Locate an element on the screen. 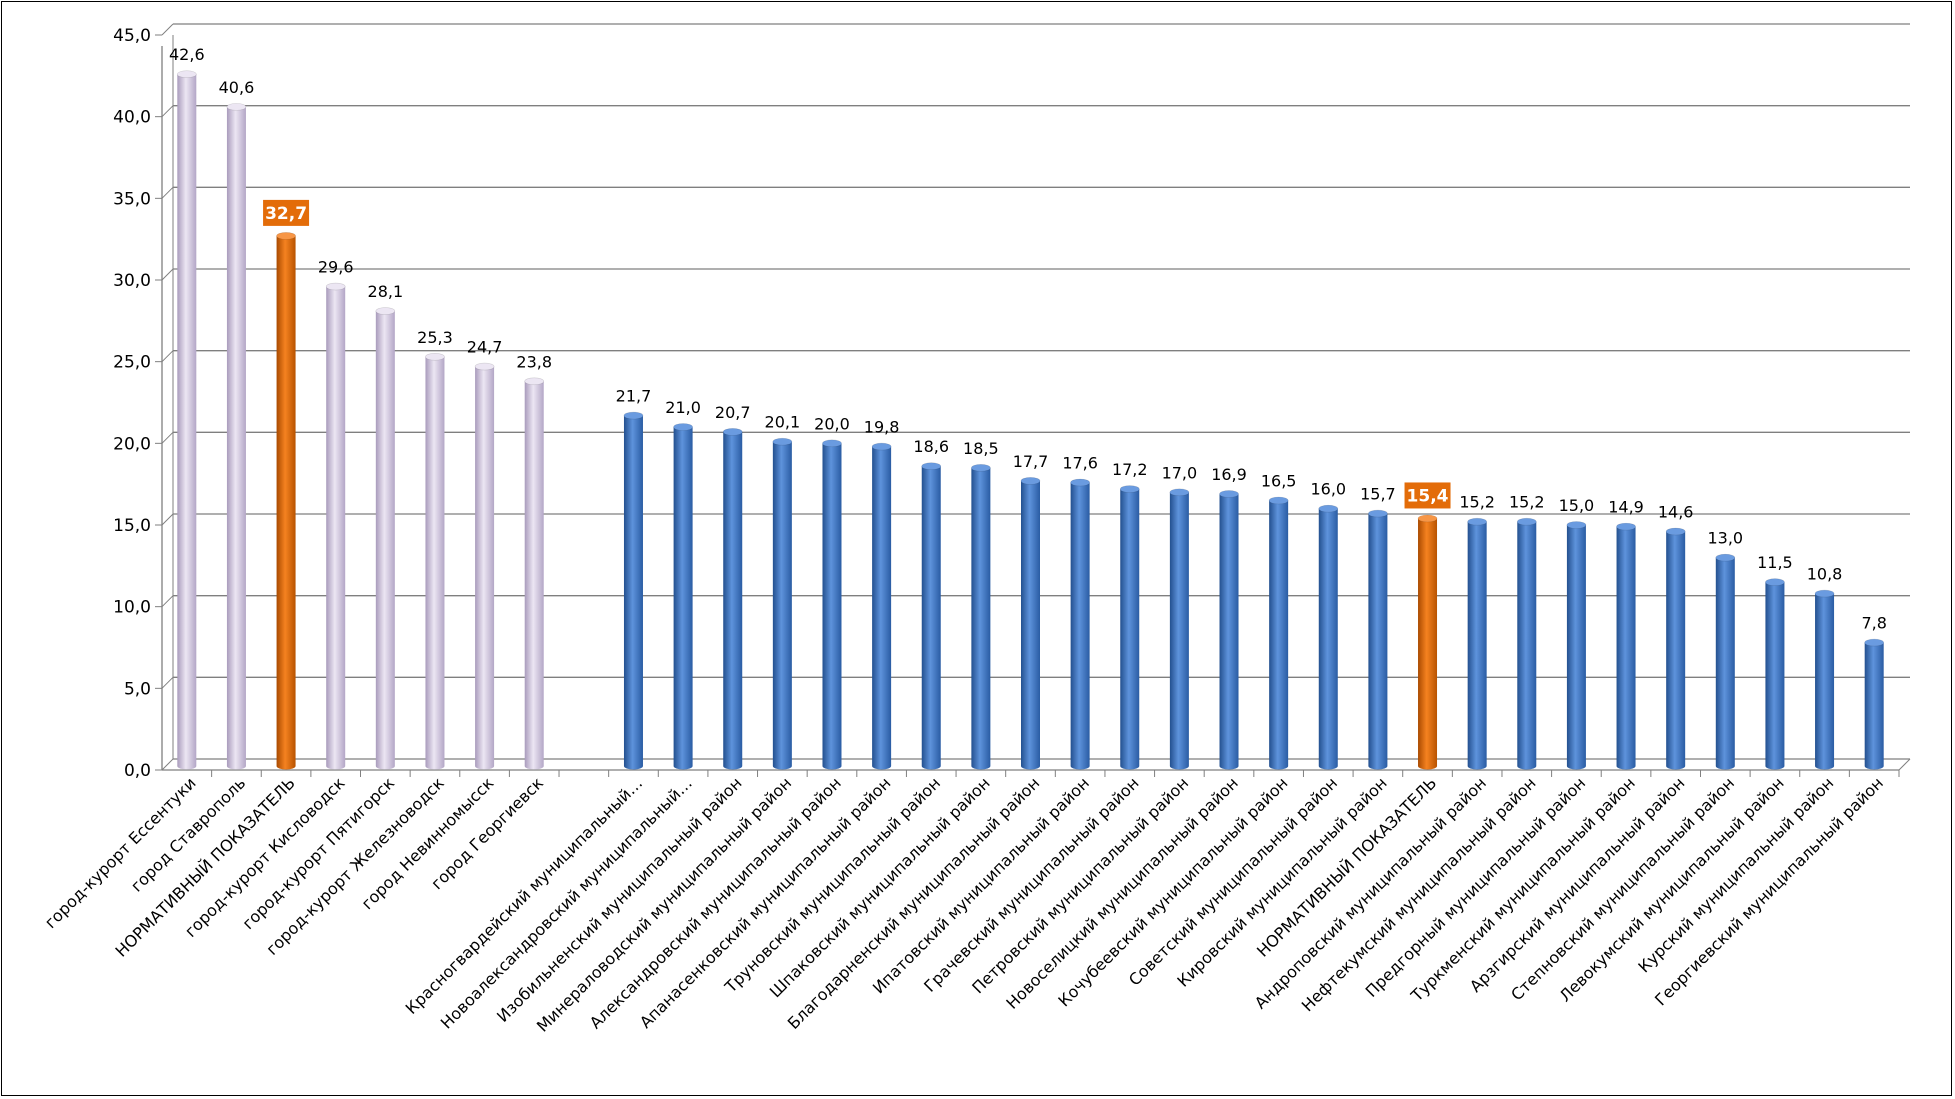 The height and width of the screenshot is (1099, 1955). data-label: 29,6 is located at coordinates (336, 267).